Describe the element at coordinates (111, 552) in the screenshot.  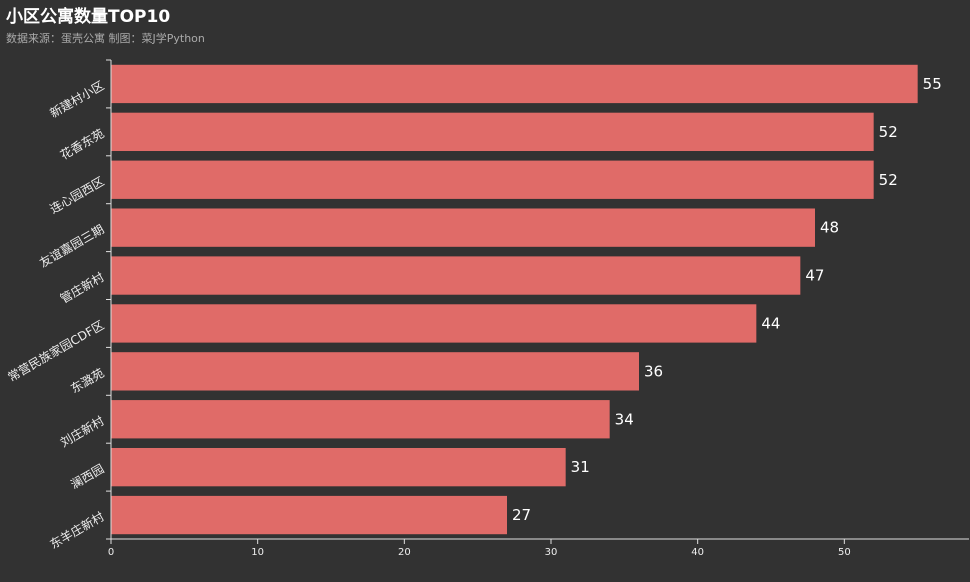
I see `x-tick-label: 0` at that location.